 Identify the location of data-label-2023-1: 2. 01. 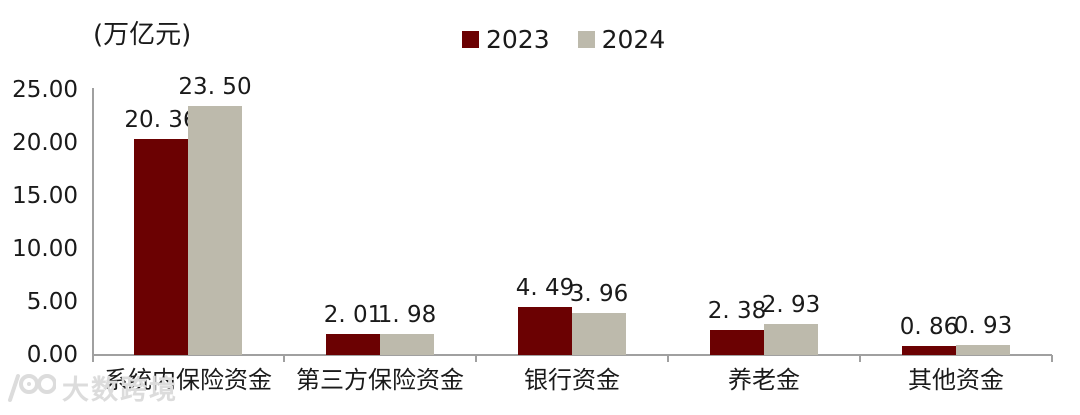
(353, 315).